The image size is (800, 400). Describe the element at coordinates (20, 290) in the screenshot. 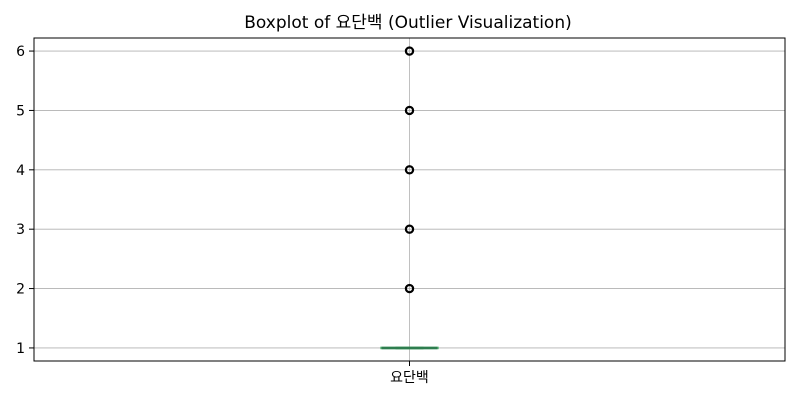

I see `y-tick-label: 2` at that location.